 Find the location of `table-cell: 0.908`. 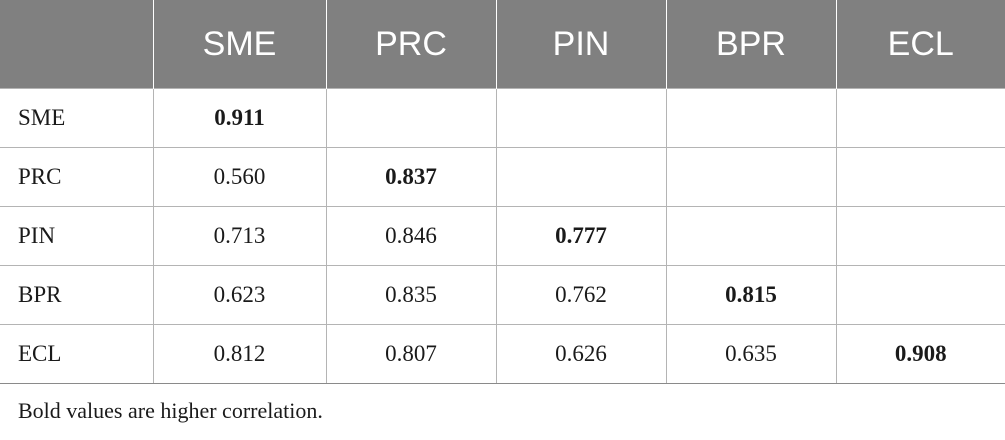

table-cell: 0.908 is located at coordinates (920, 354).